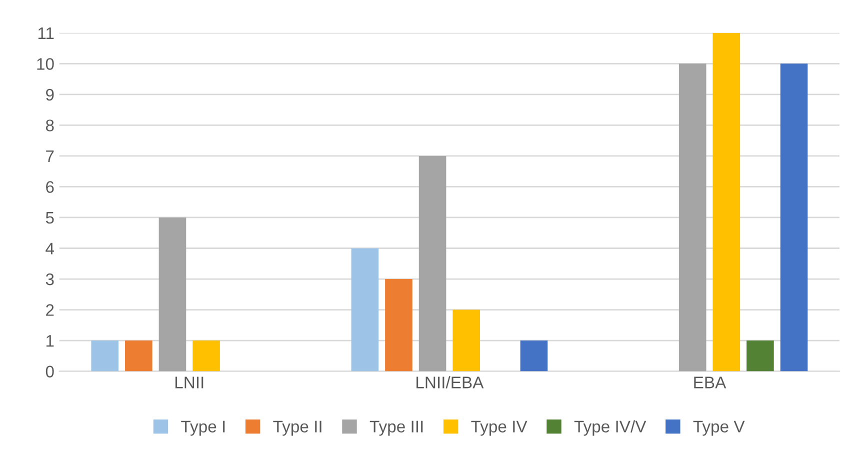  Describe the element at coordinates (50, 279) in the screenshot. I see `y-tick-label: 3` at that location.